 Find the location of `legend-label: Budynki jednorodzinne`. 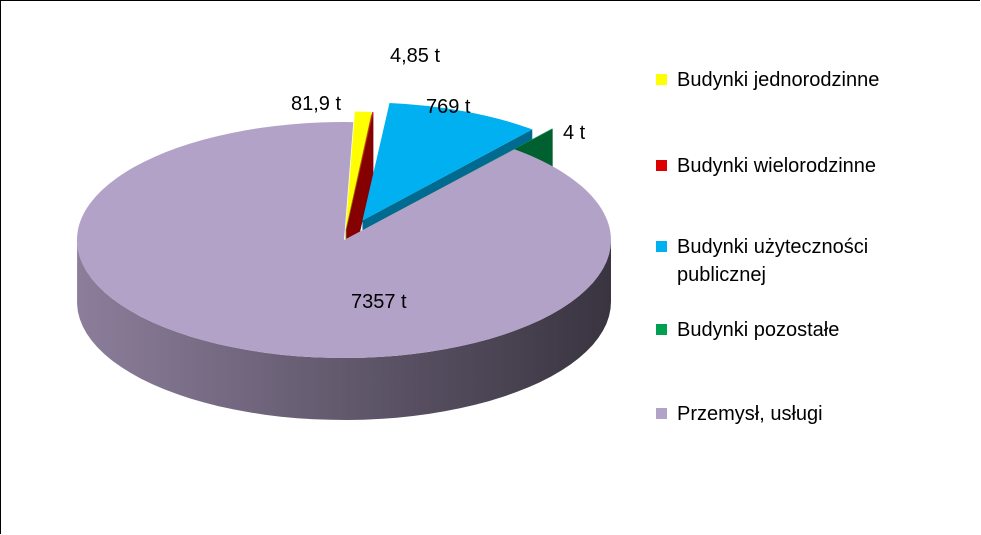

legend-label: Budynki jednorodzinne is located at coordinates (778, 80).